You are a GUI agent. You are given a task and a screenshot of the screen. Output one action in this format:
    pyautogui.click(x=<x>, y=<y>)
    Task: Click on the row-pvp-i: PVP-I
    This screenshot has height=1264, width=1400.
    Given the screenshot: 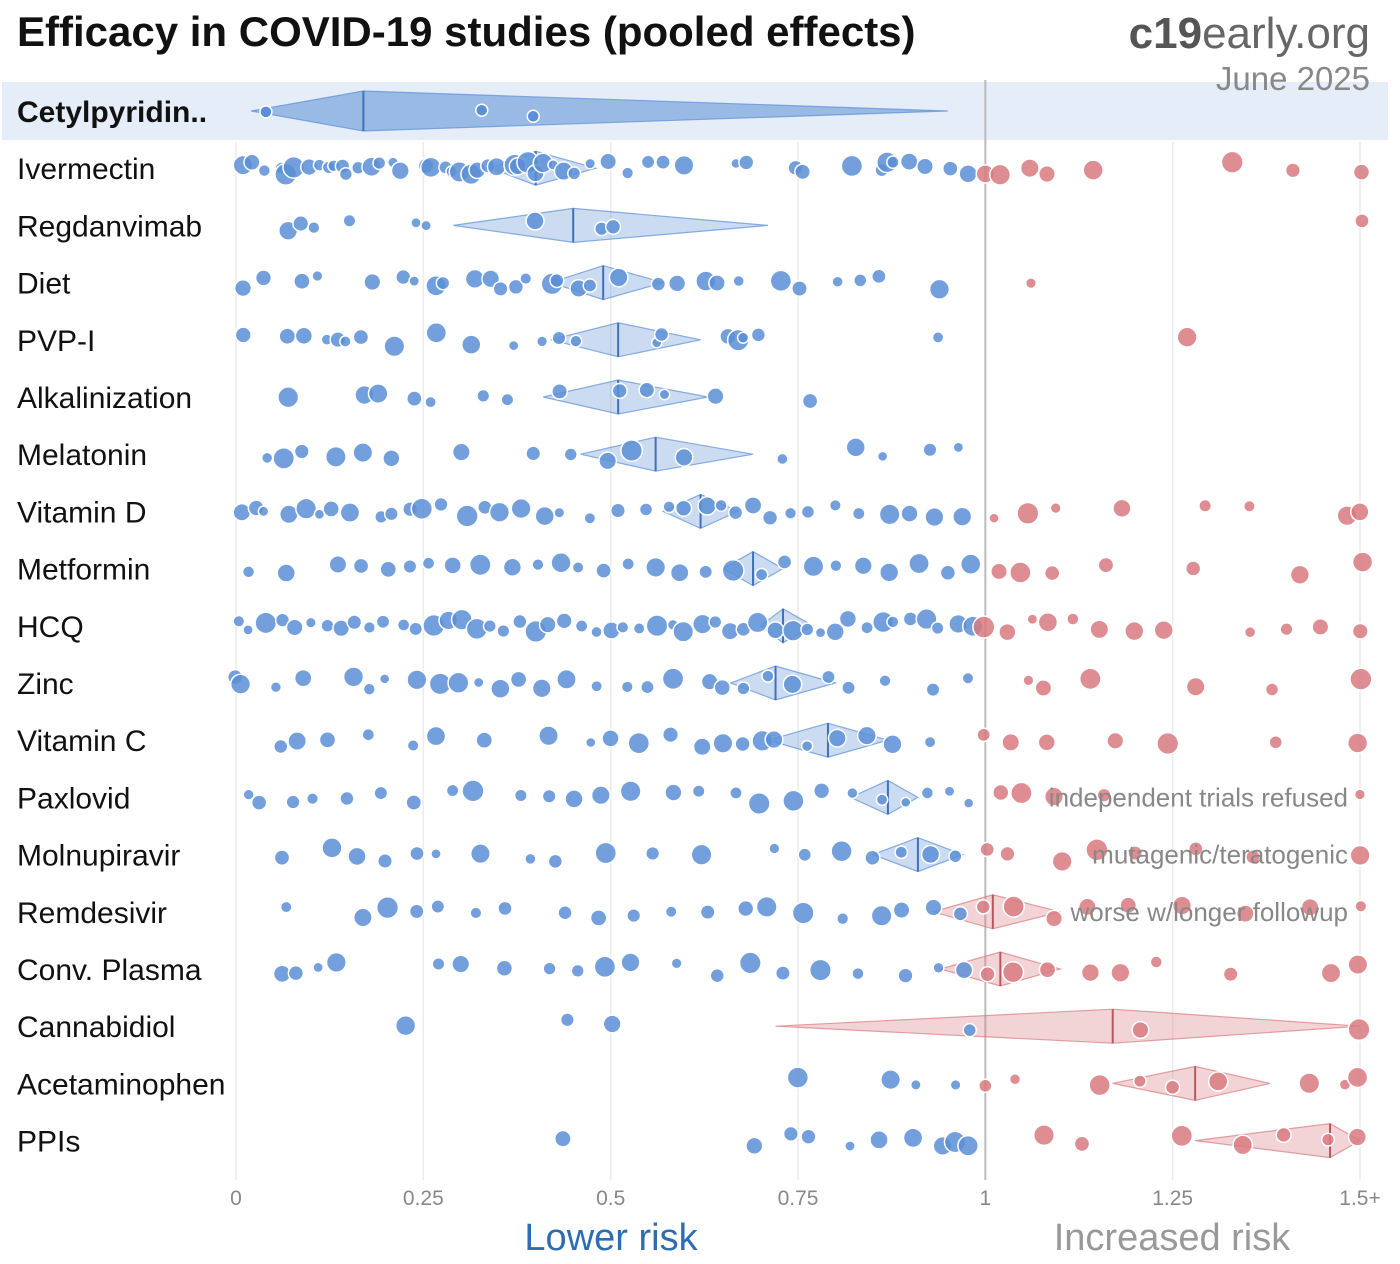 What is the action you would take?
    pyautogui.click(x=607, y=340)
    